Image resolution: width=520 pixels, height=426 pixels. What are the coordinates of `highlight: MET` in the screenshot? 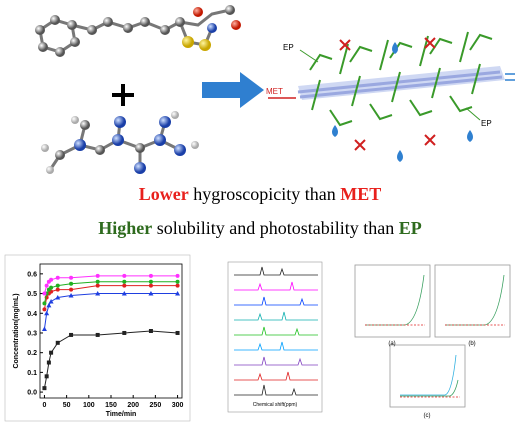 It's located at (361, 194).